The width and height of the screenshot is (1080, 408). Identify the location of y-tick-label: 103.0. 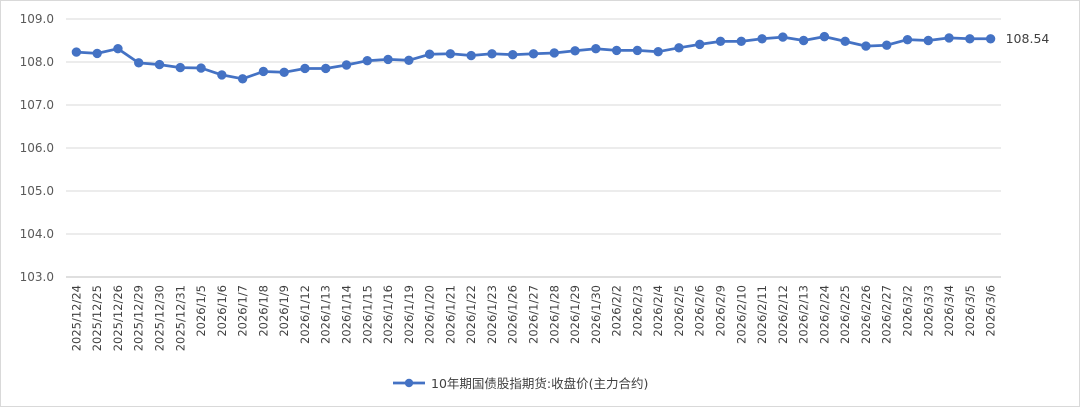
(37, 277).